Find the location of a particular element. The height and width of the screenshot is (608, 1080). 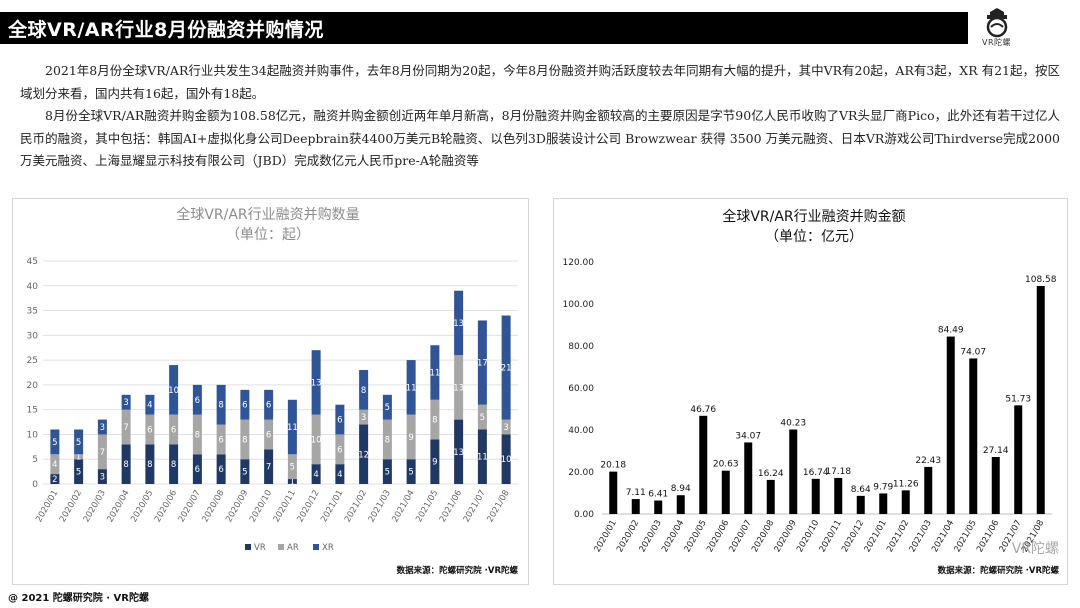

logo-text: VR陀螺 is located at coordinates (997, 42).